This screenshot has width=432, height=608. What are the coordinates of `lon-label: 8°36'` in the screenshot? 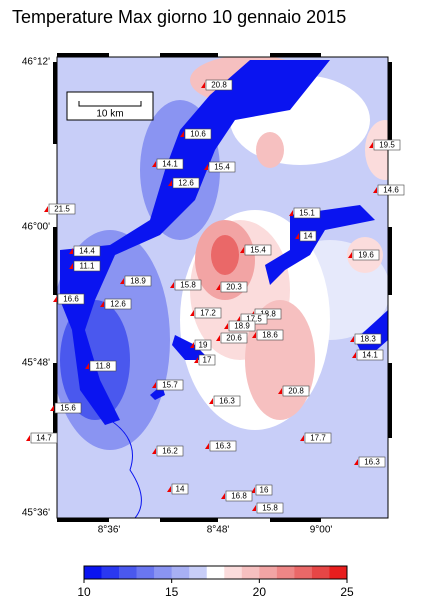 It's located at (109, 530).